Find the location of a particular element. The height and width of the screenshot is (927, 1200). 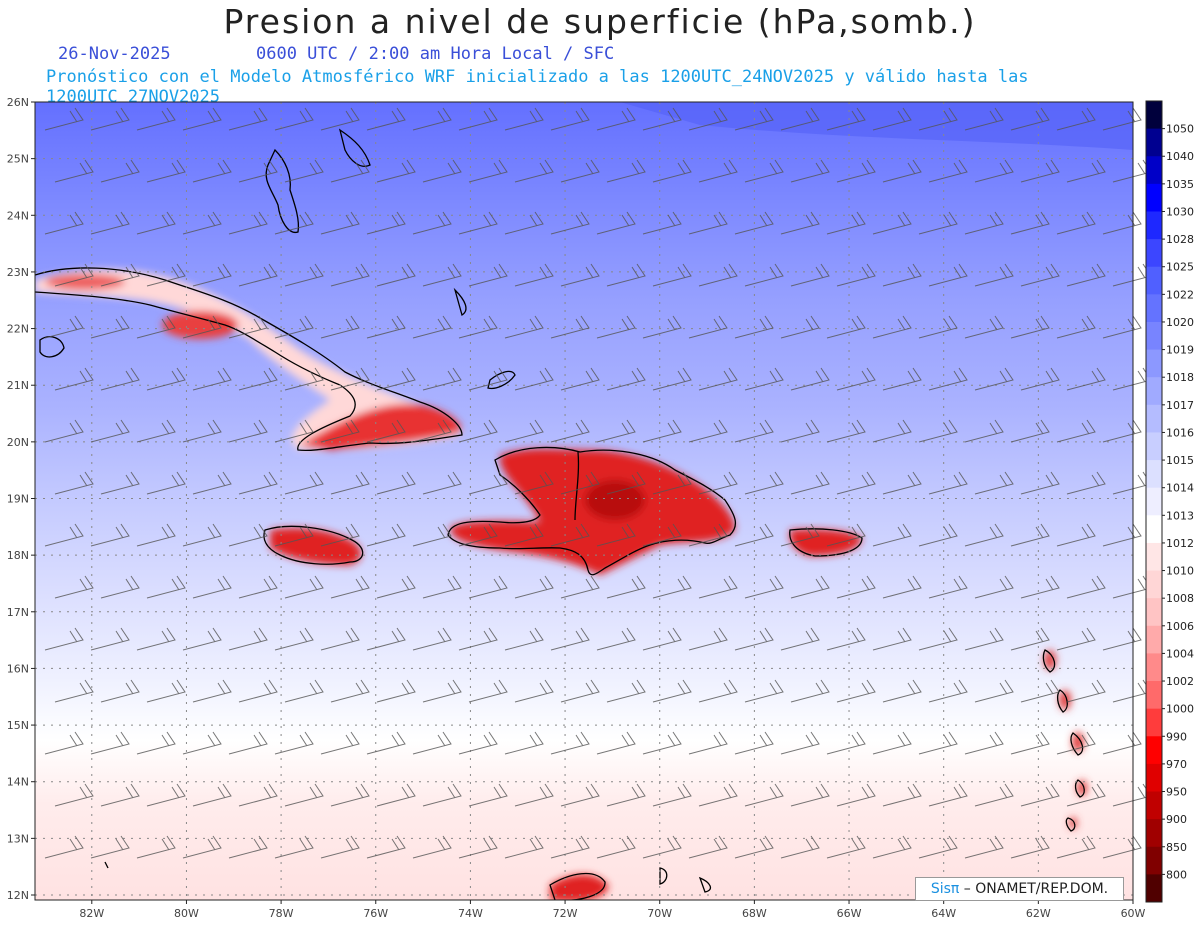

lon-label: 60W is located at coordinates (1133, 913).